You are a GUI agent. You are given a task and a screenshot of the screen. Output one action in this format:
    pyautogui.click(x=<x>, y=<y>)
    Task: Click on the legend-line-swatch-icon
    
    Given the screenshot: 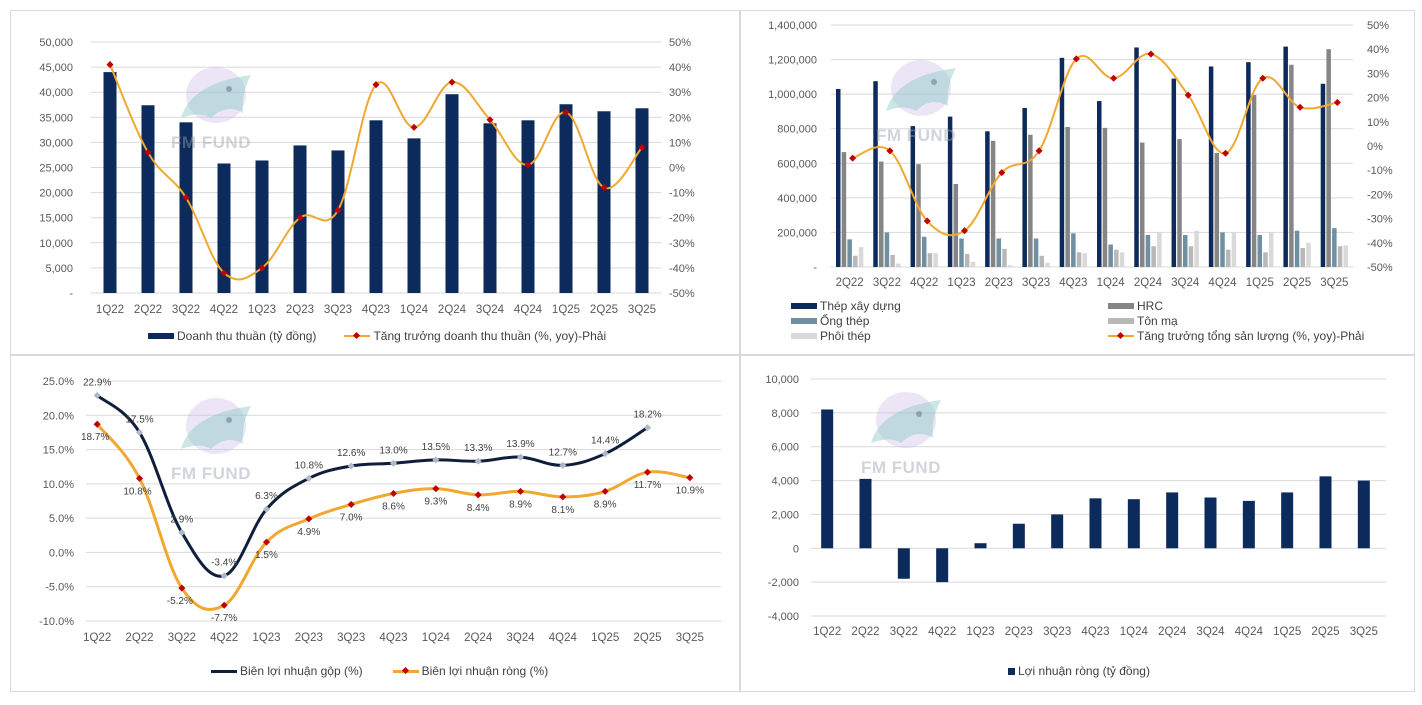 What is the action you would take?
    pyautogui.click(x=1121, y=336)
    